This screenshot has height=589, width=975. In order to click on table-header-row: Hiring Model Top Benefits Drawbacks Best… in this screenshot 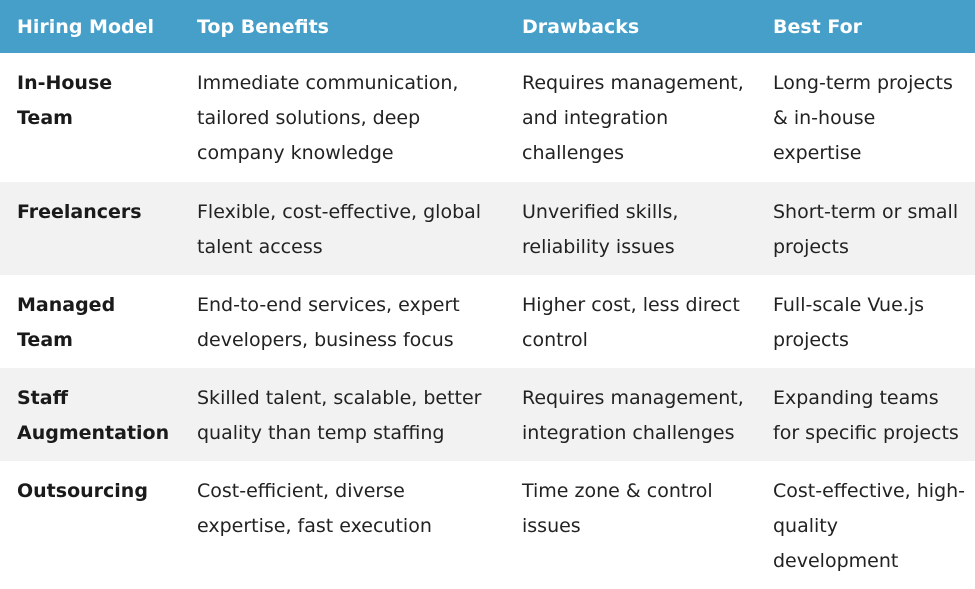, I will do `click(487, 26)`.